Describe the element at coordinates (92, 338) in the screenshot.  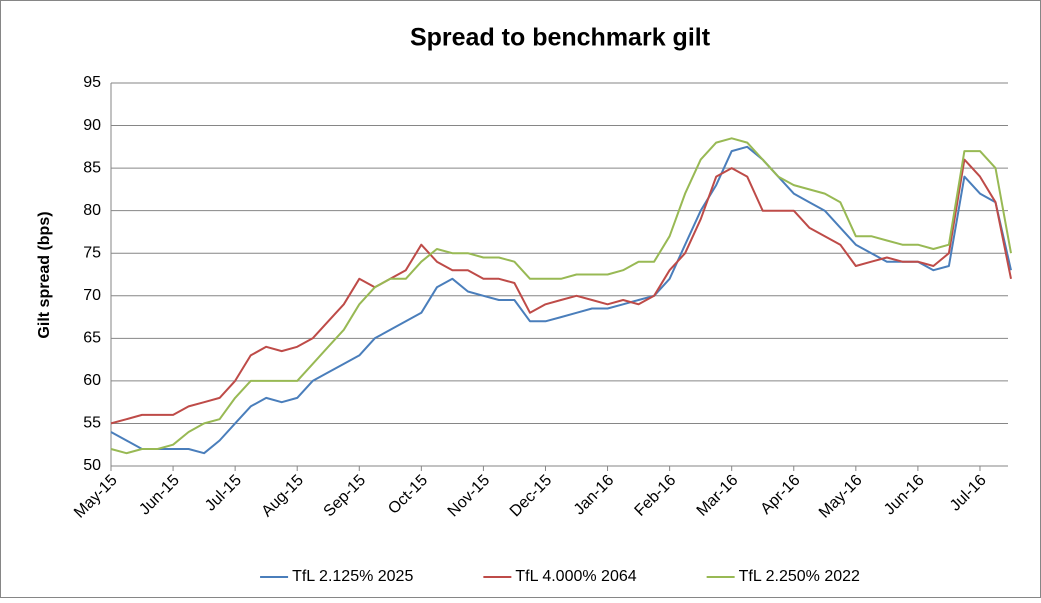
I see `y-tick-label: 65` at that location.